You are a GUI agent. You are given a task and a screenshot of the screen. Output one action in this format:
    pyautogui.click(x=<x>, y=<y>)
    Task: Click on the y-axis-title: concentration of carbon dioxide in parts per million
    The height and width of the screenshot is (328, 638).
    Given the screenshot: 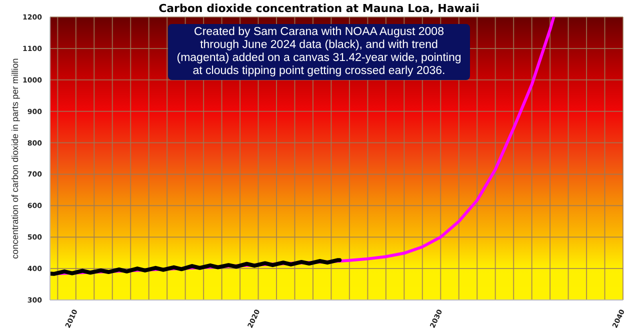 What is the action you would take?
    pyautogui.click(x=15, y=158)
    